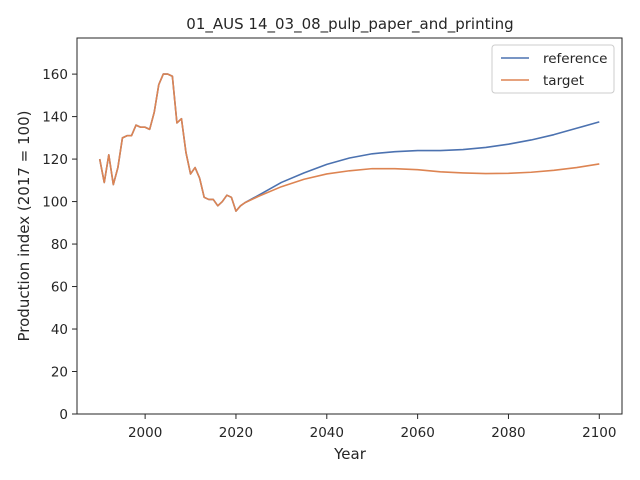 This screenshot has height=480, width=640. I want to click on y-tick-label: 140, so click(55, 118).